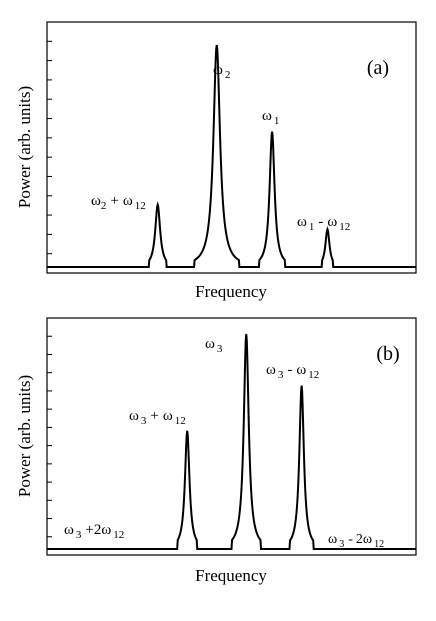 The width and height of the screenshot is (436, 621). I want to click on panel-b-y-ticks, so click(49, 436).